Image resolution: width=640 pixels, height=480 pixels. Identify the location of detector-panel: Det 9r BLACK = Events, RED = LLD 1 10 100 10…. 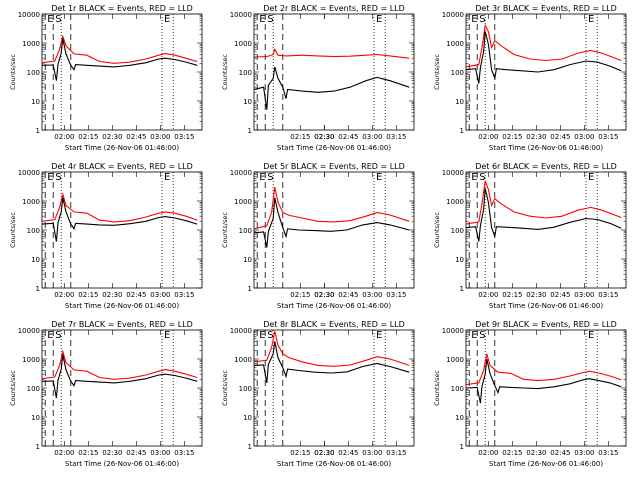
(530, 394).